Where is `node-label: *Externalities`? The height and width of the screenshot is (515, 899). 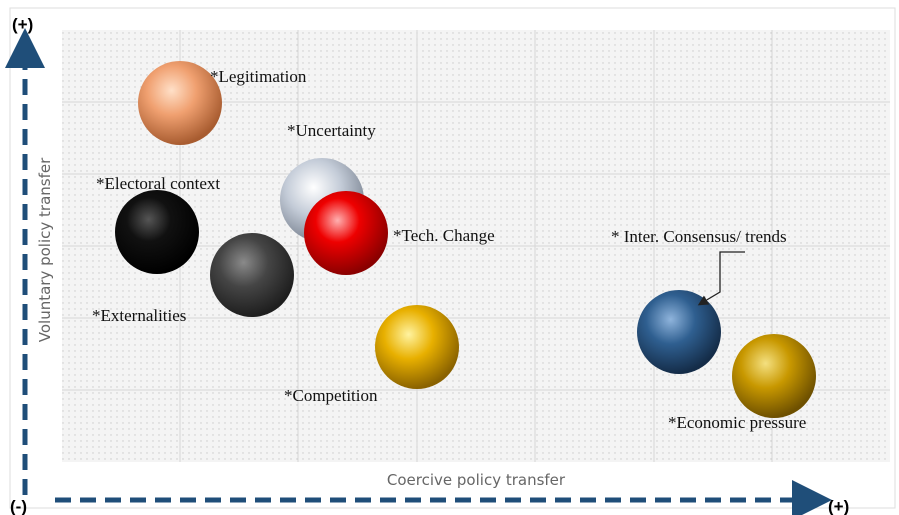
node-label: *Externalities is located at coordinates (139, 315).